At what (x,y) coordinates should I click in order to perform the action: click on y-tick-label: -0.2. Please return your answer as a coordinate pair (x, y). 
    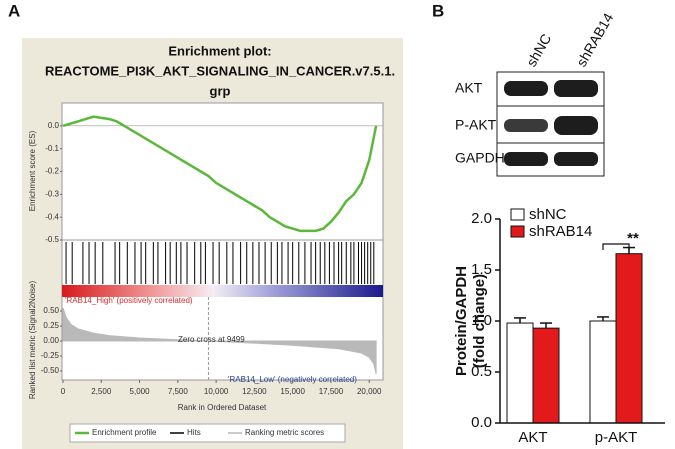
    Looking at the image, I should click on (52, 171).